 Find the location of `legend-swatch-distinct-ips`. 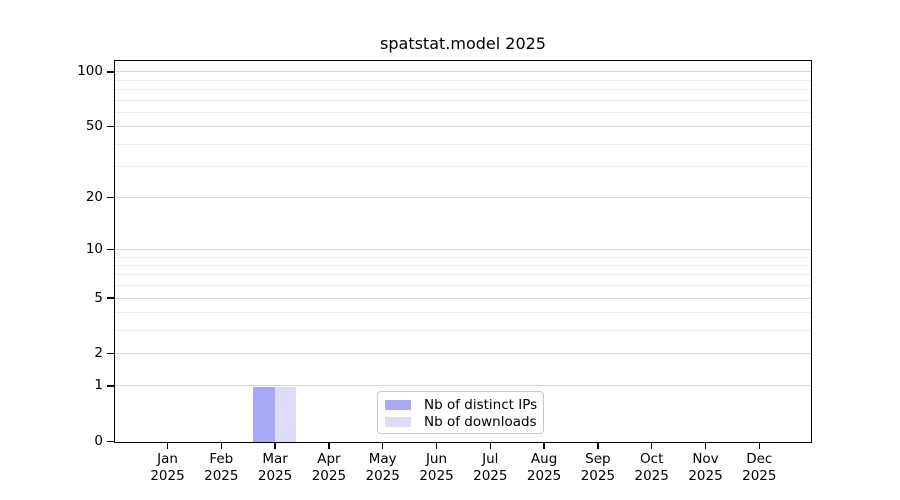

legend-swatch-distinct-ips is located at coordinates (398, 404).